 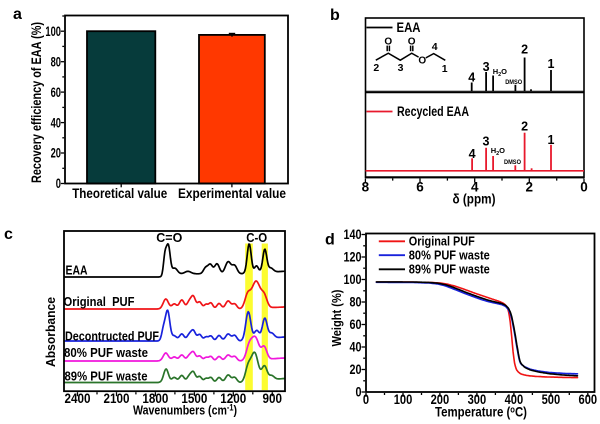 What do you see at coordinates (17, 14) in the screenshot?
I see `svg-text: a` at bounding box center [17, 14].